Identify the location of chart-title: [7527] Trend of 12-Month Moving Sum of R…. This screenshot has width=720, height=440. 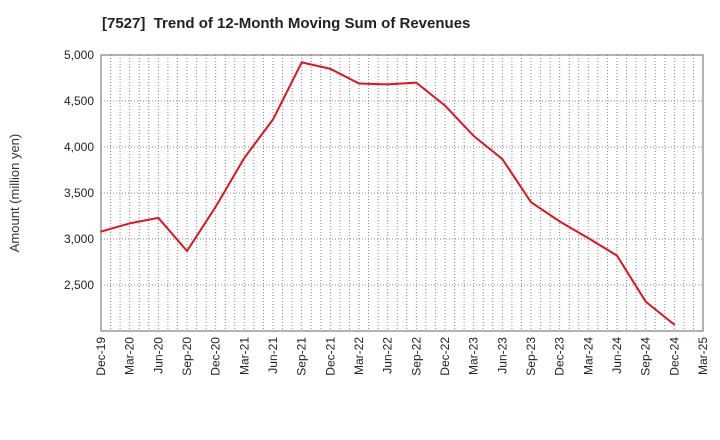
(286, 23).